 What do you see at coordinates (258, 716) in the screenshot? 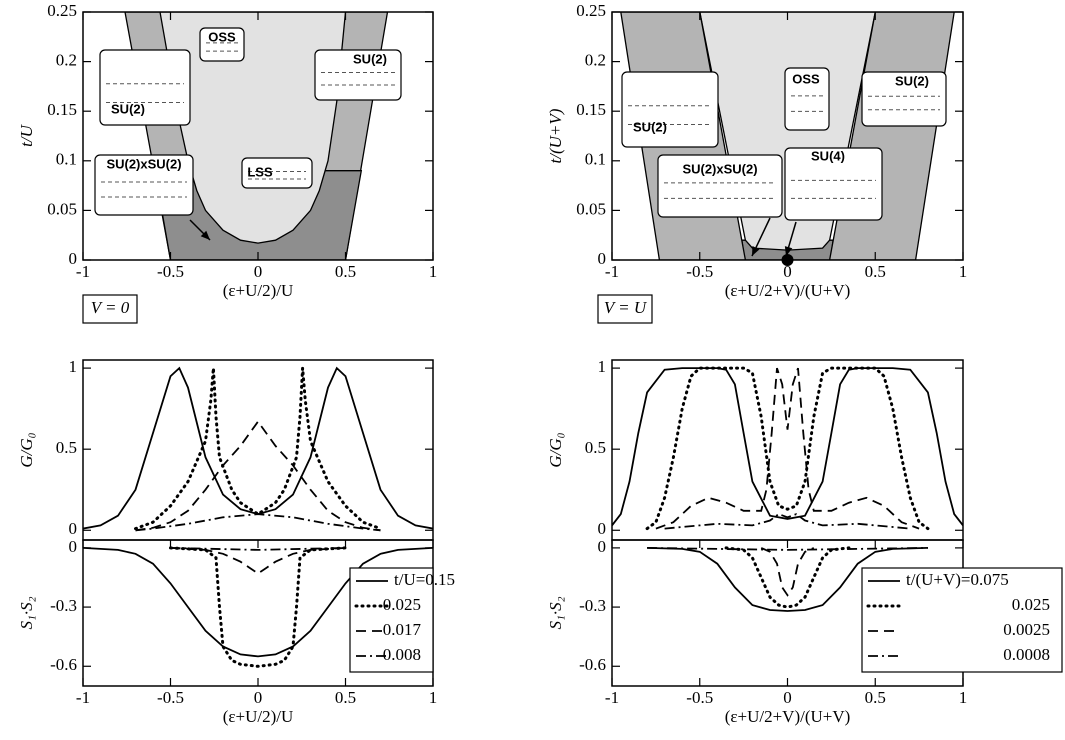
I see `x-axis-label: (ε+U/2)/U` at bounding box center [258, 716].